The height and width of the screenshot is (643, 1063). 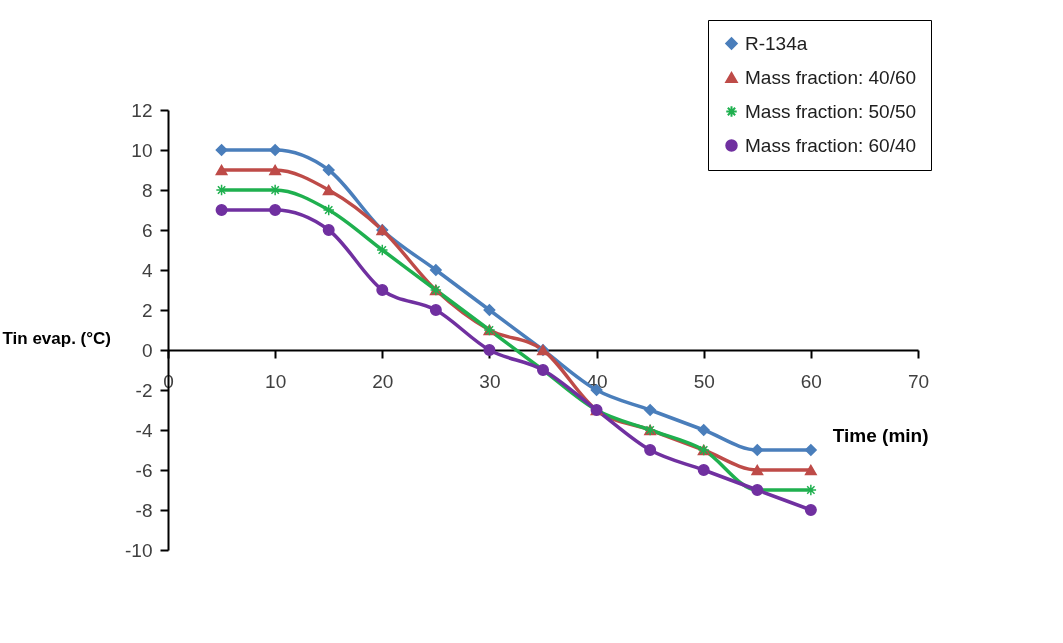 What do you see at coordinates (831, 111) in the screenshot?
I see `legend-label: Mass fraction: 50/50` at bounding box center [831, 111].